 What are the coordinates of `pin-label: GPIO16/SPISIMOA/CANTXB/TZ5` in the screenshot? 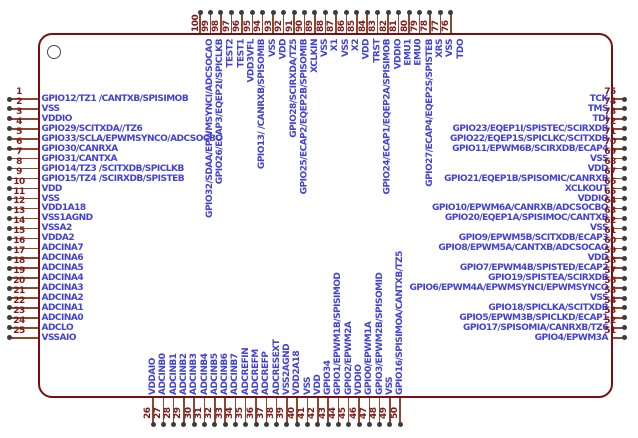 It's located at (400, 323).